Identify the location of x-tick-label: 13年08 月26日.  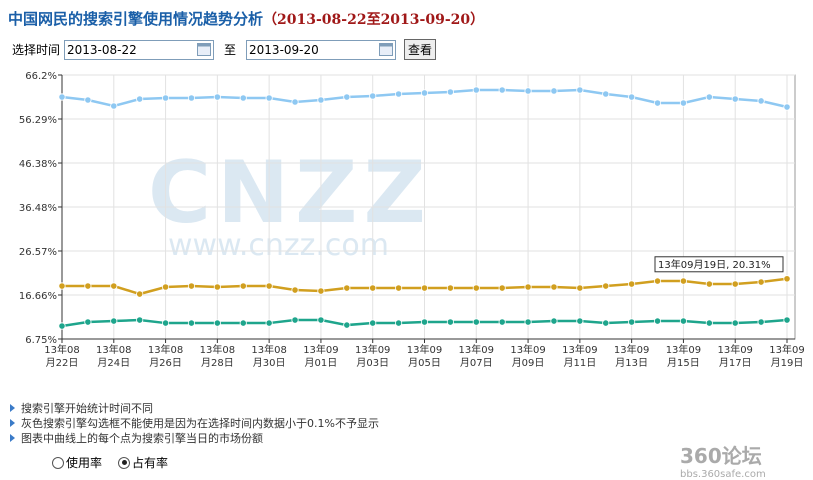
(165, 357).